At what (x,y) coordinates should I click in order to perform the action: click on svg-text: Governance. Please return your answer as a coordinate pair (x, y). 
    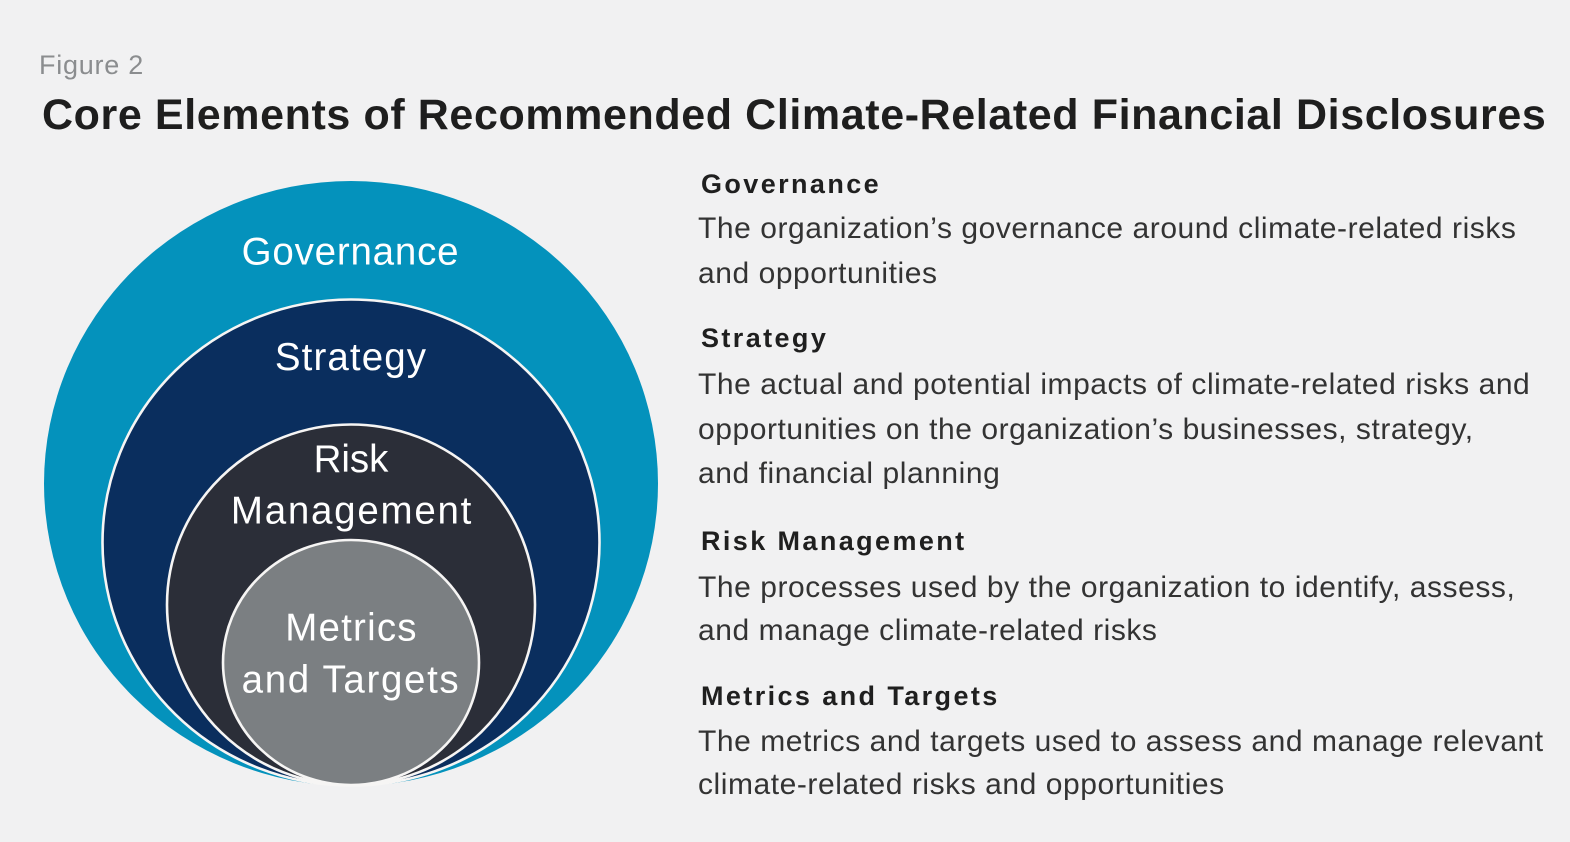
    Looking at the image, I should click on (351, 252).